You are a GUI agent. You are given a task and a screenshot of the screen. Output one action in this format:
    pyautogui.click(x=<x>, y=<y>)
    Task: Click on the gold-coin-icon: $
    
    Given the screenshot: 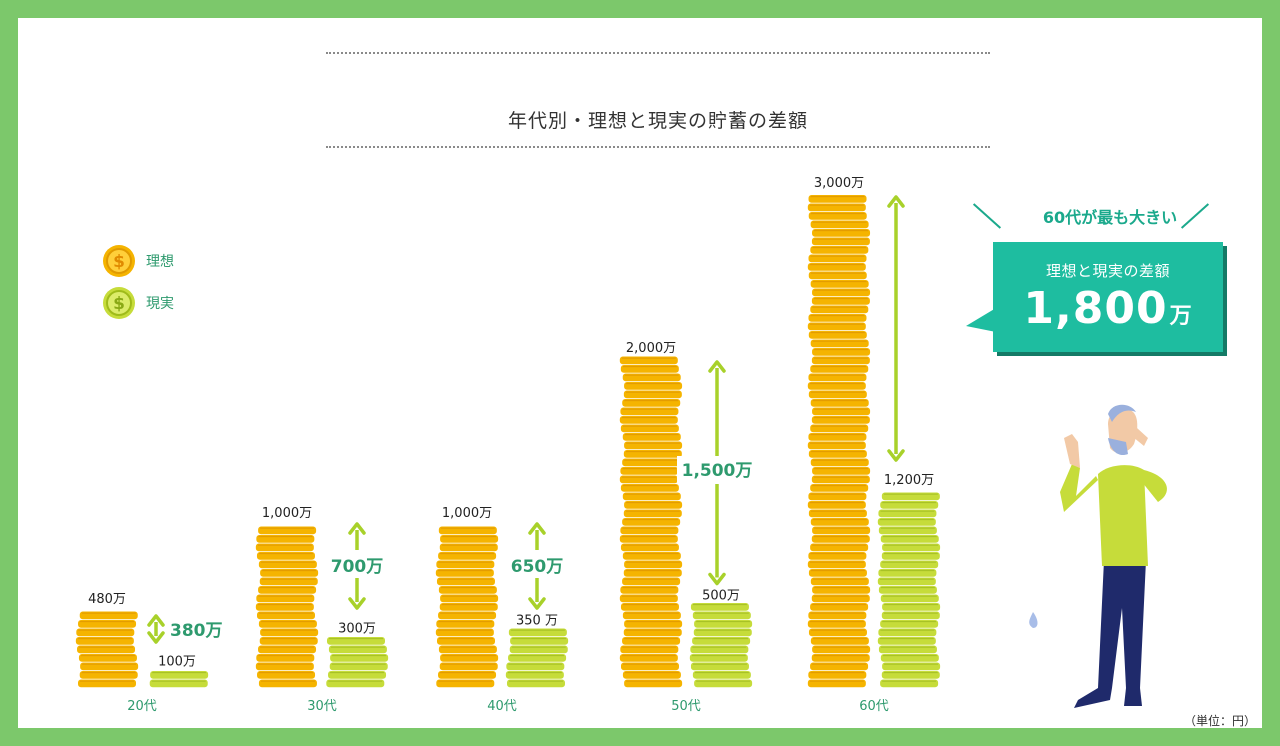 What is the action you would take?
    pyautogui.click(x=119, y=261)
    